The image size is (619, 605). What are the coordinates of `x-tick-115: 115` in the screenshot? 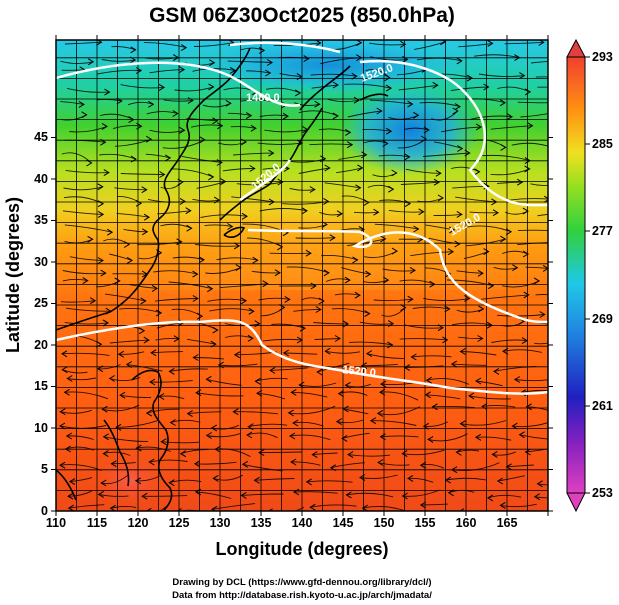 It's located at (97, 523).